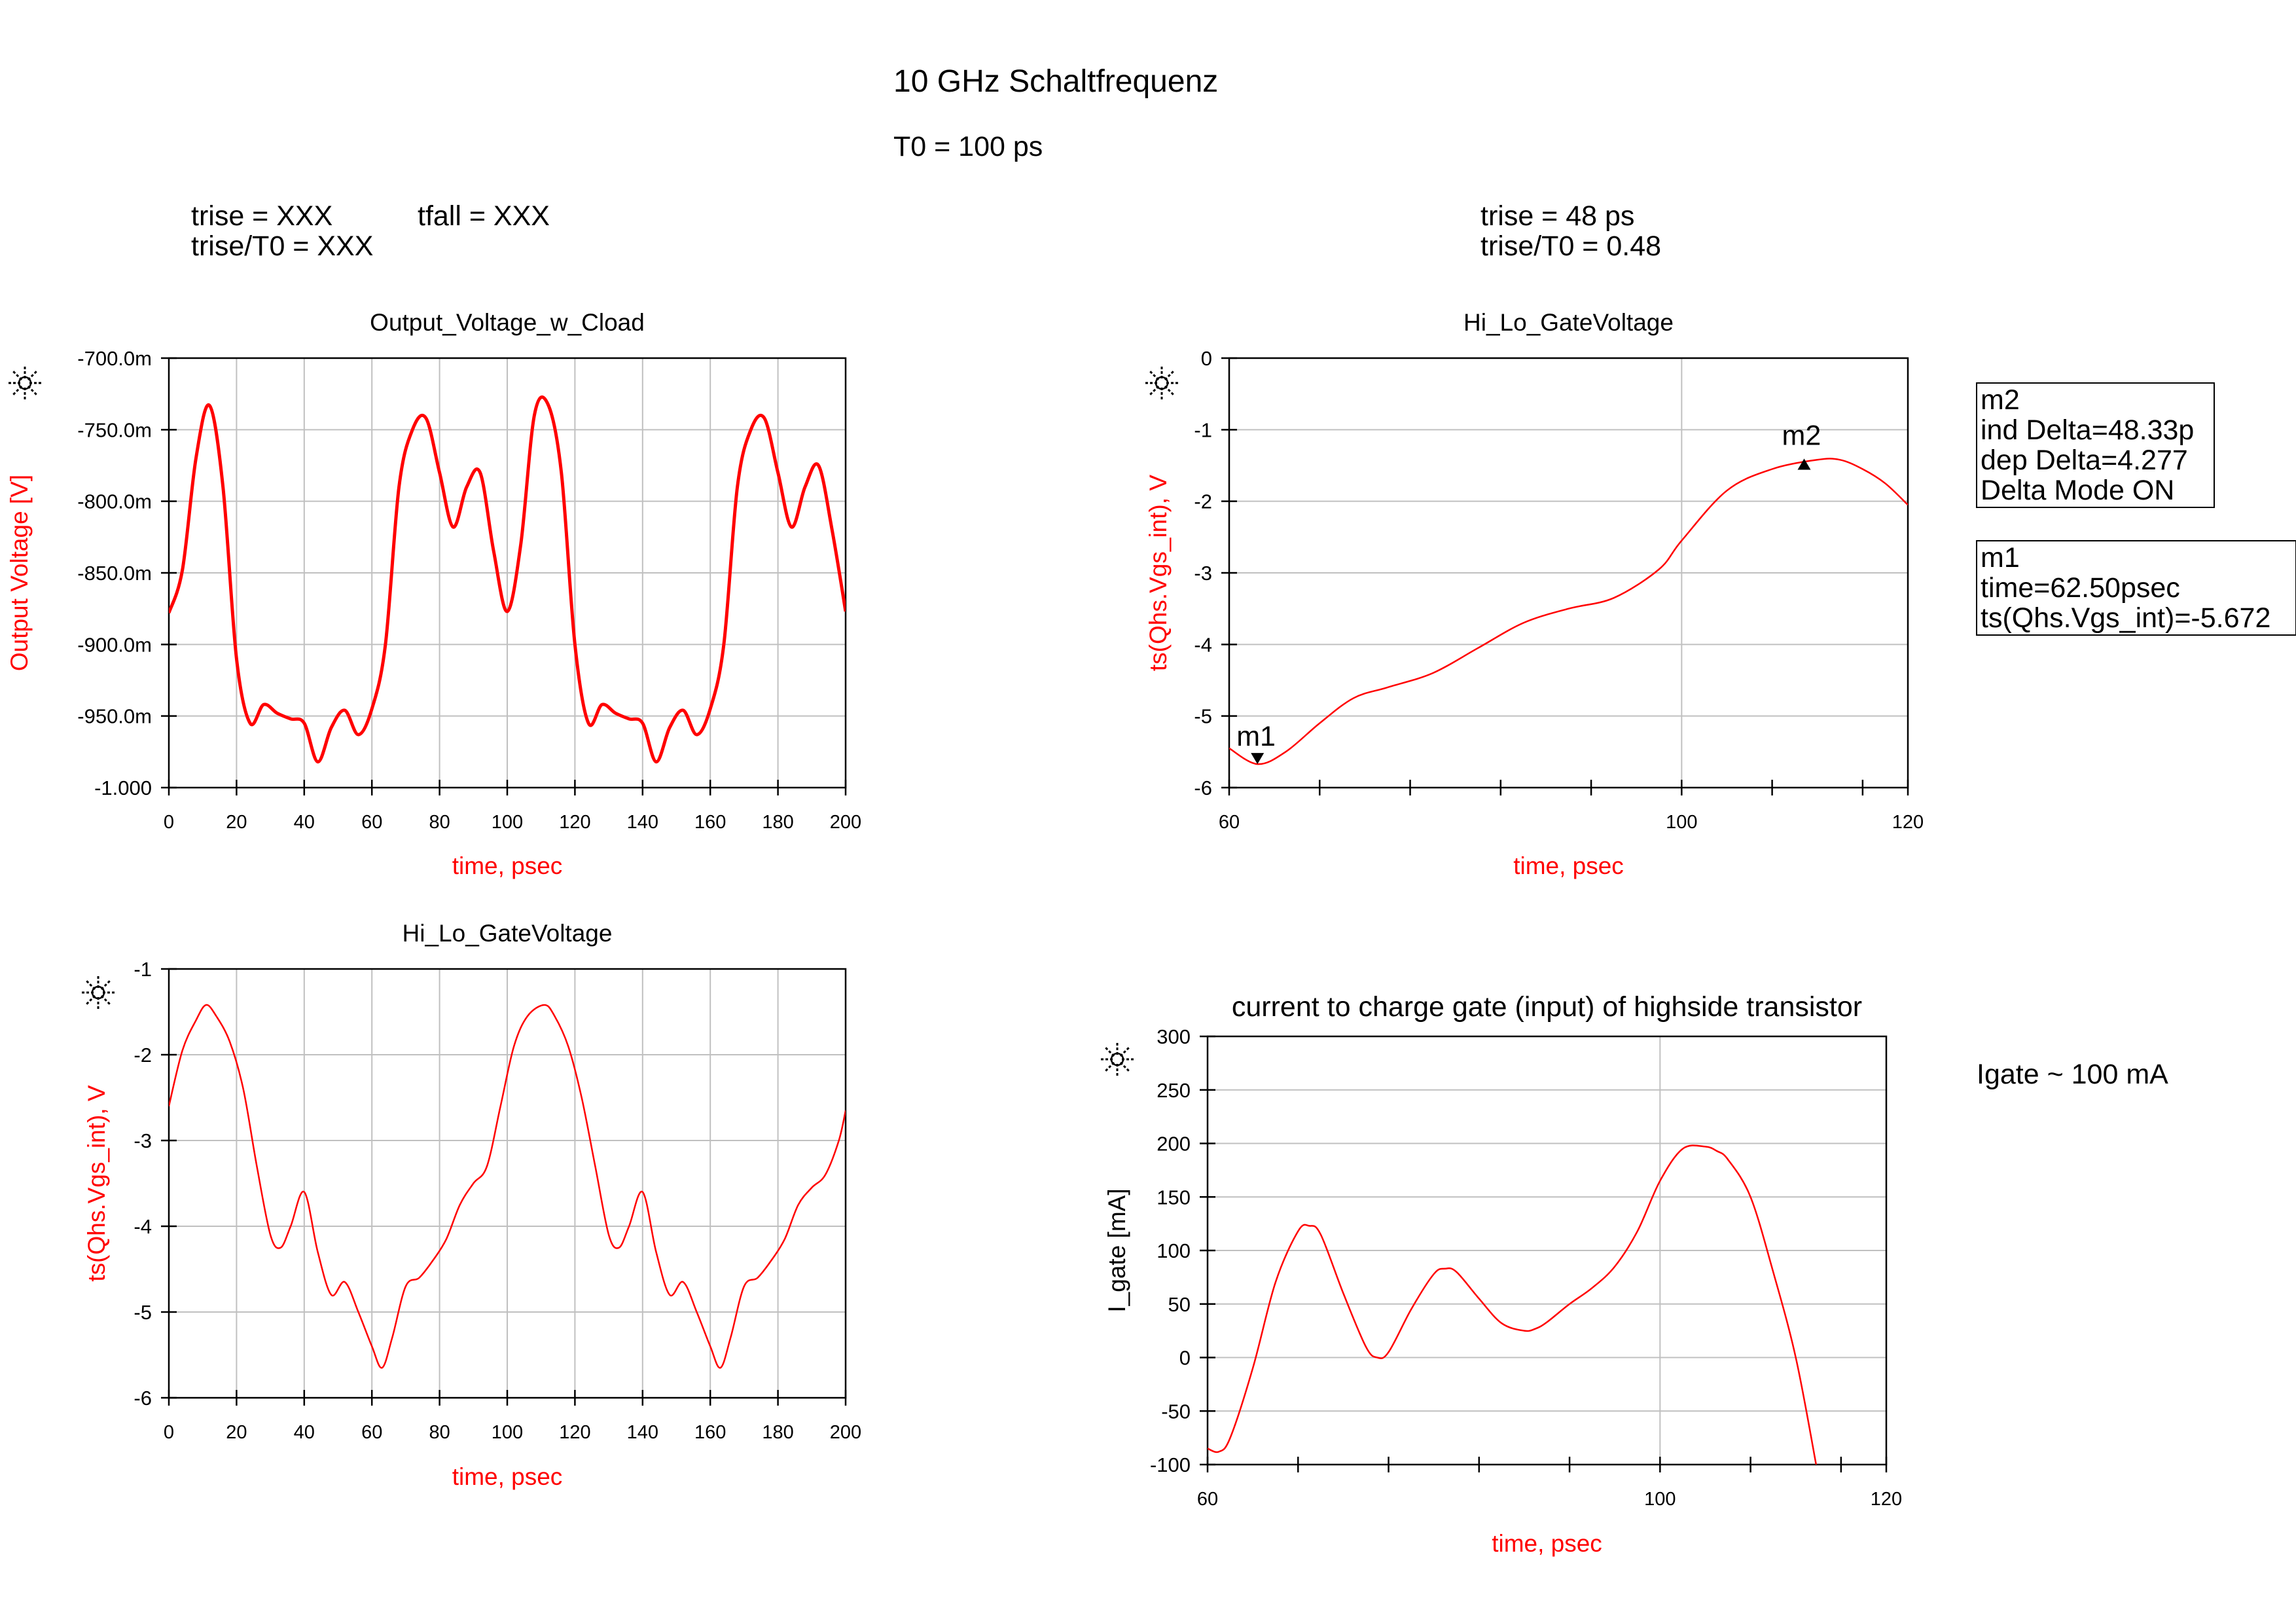 Image resolution: width=2296 pixels, height=1623 pixels. Describe the element at coordinates (1170, 1464) in the screenshot. I see `y-tick-label: -100` at that location.